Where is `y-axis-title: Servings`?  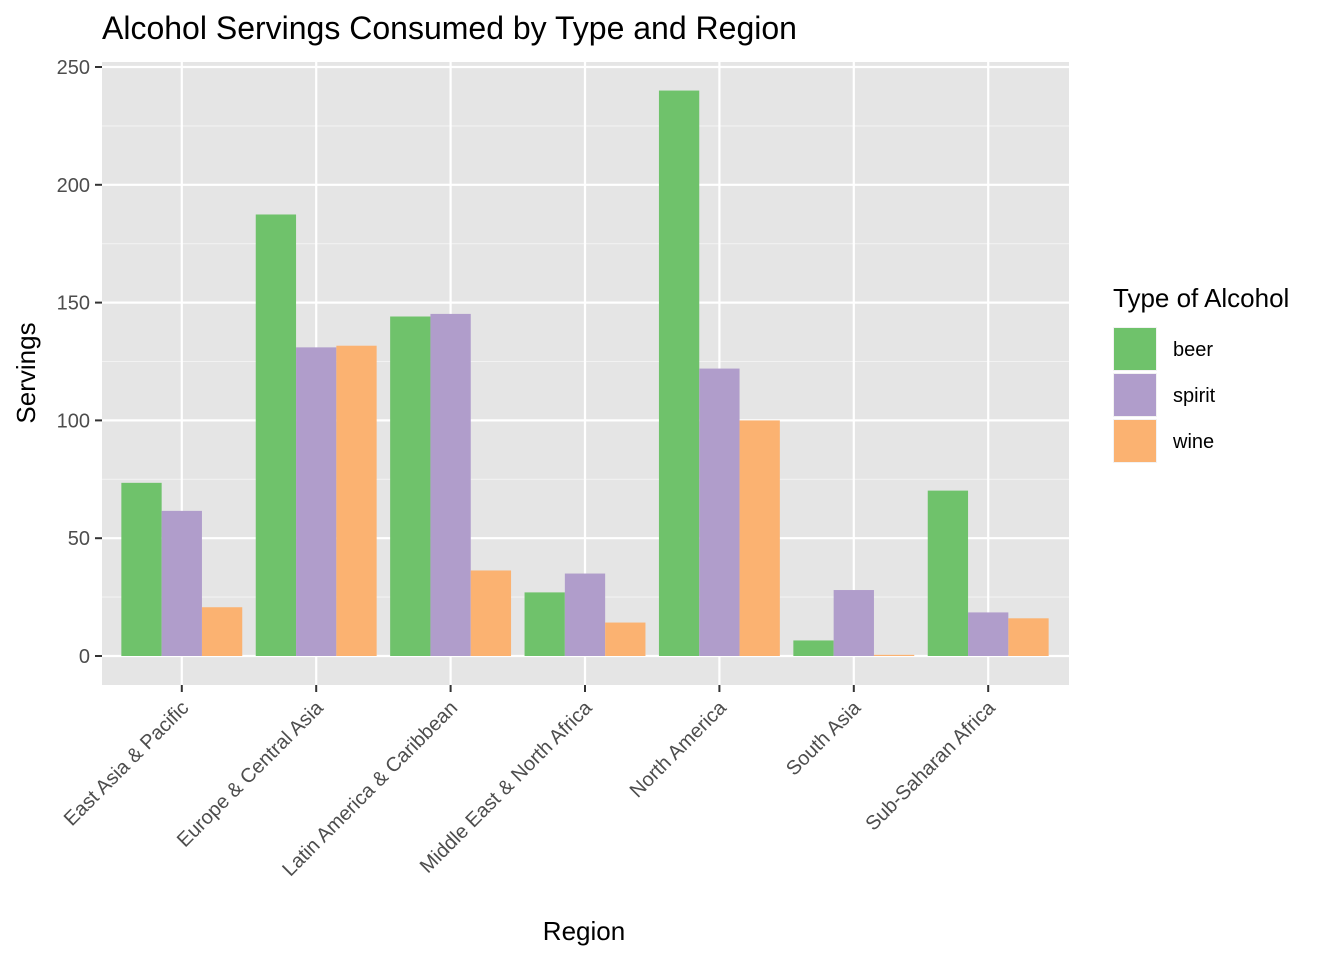 y-axis-title: Servings is located at coordinates (26, 372).